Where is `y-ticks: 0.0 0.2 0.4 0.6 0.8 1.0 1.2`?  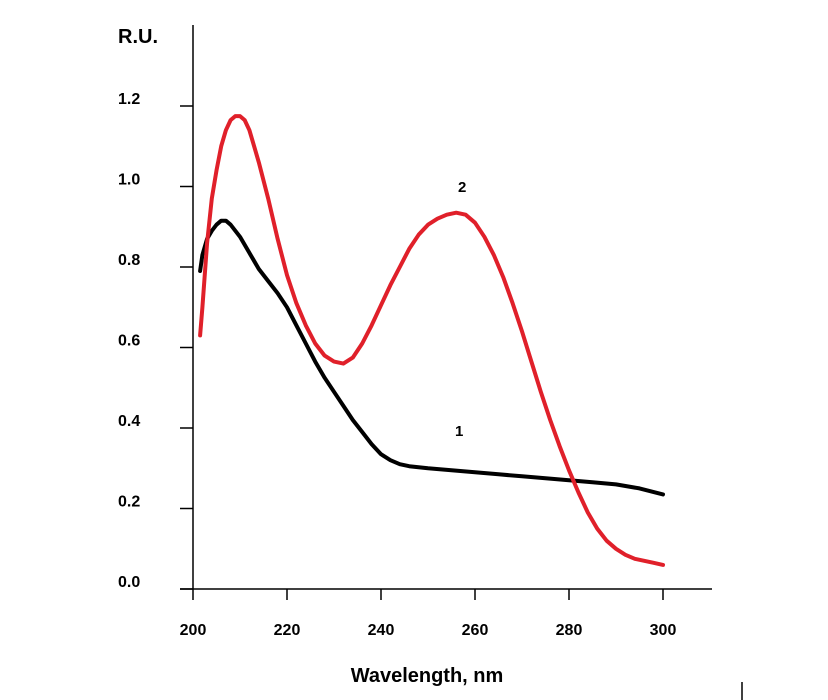
y-ticks: 0.0 0.2 0.4 0.6 0.8 1.0 1.2 is located at coordinates (155, 341).